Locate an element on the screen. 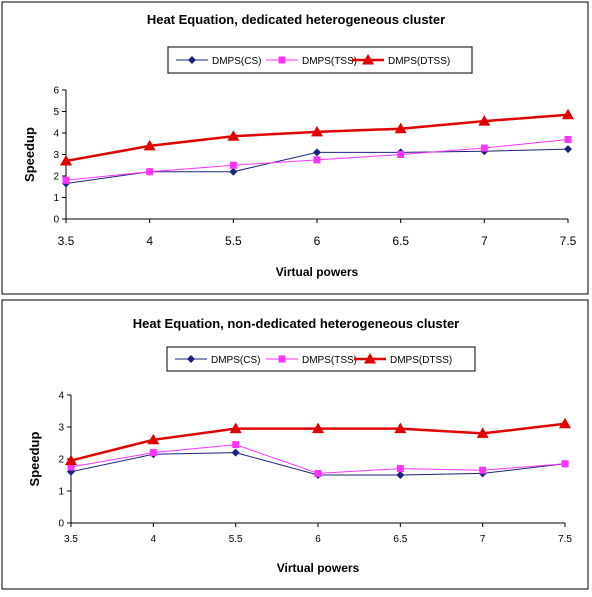 Image resolution: width=592 pixels, height=597 pixels. y-tick-label: 5 is located at coordinates (56, 112).